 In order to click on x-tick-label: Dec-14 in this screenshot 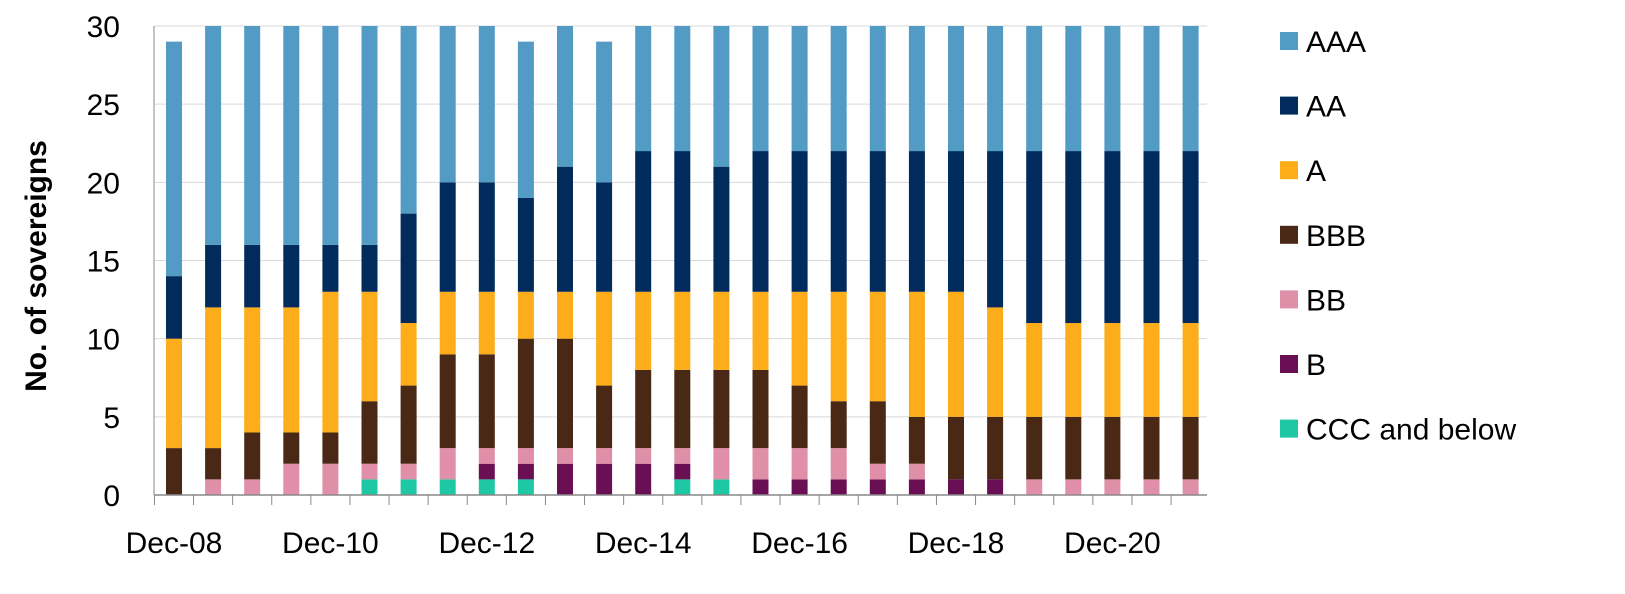, I will do `click(643, 543)`.